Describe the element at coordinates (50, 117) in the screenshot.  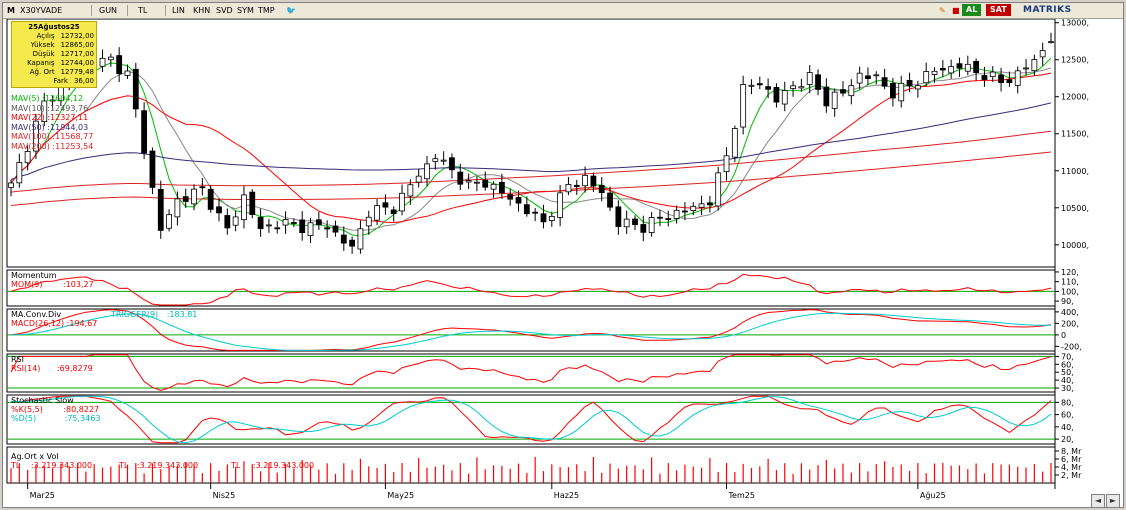
I see `legend-mav22: MAV(22) :12327,11` at that location.